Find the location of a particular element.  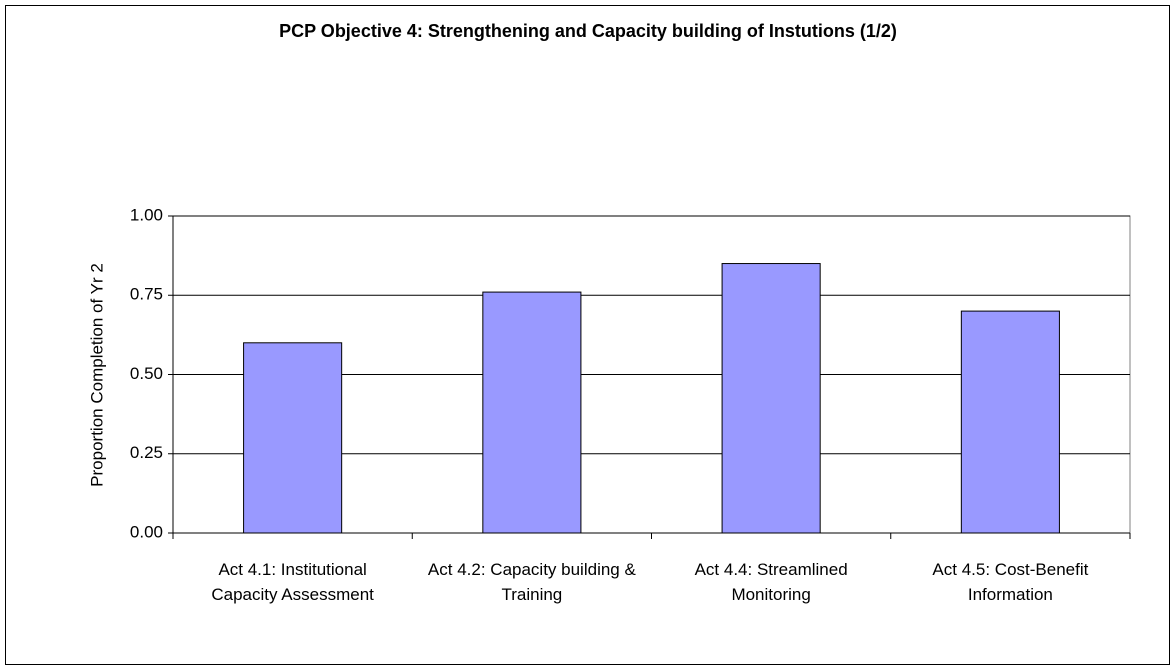

y-tick-label: 0.75 is located at coordinates (146, 294).